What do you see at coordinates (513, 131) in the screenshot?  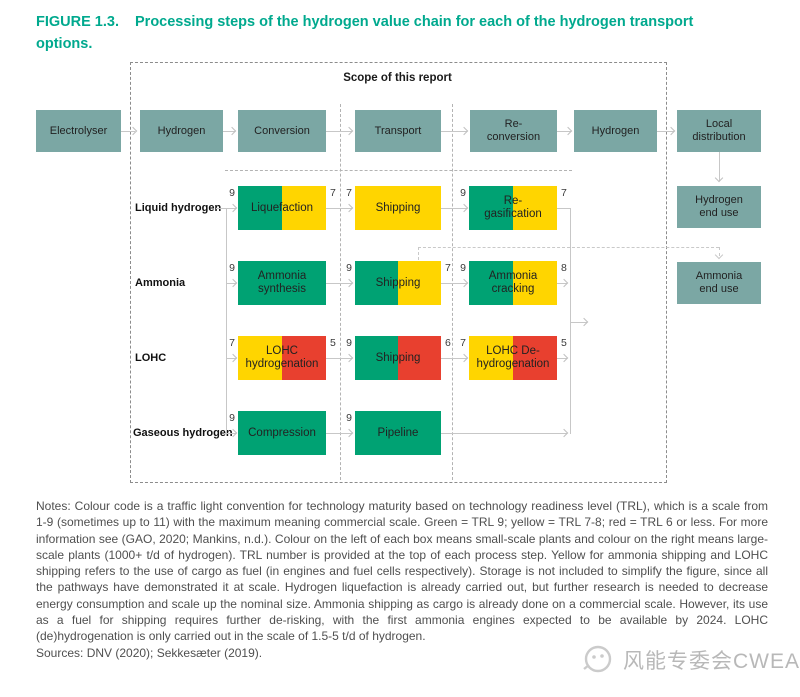 I see `chain-box-reconversion: Re- conversion` at bounding box center [513, 131].